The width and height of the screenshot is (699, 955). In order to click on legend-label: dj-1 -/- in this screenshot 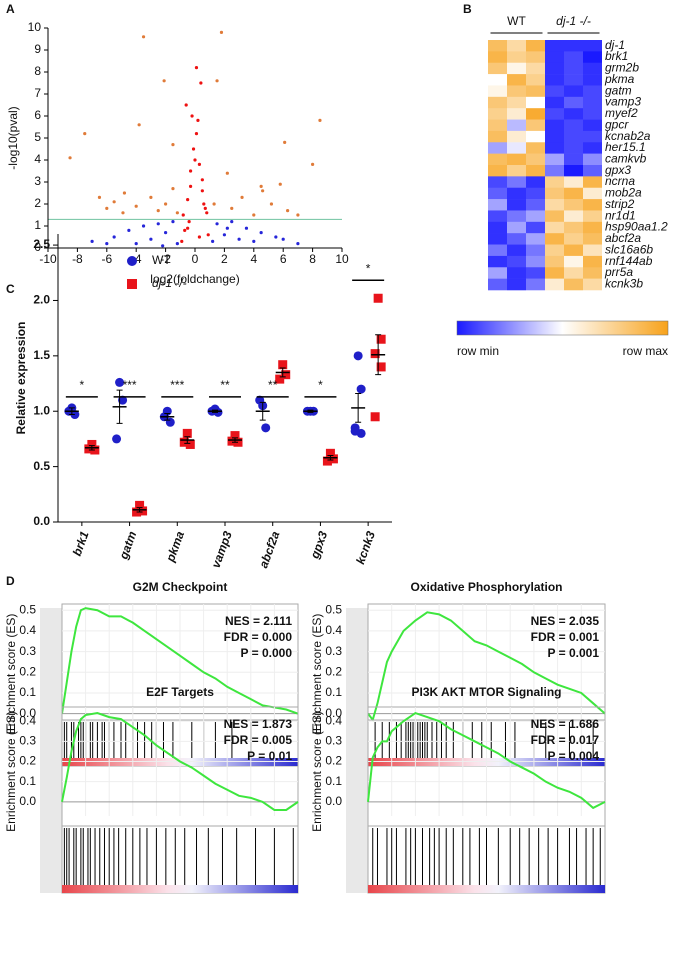, I will do `click(169, 283)`.